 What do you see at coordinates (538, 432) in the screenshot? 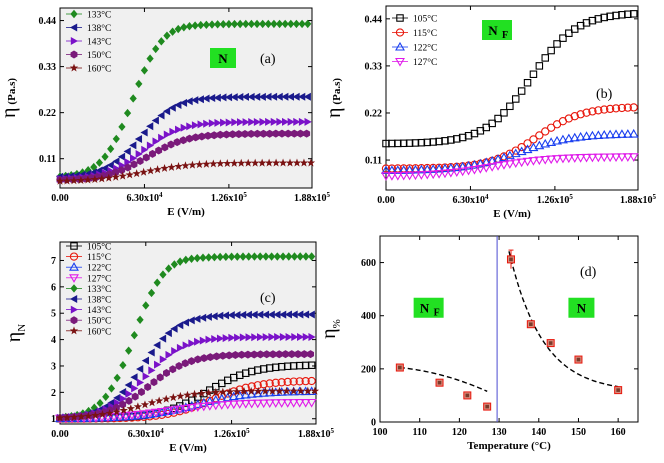
I see `x-tick-label: 140` at bounding box center [538, 432].